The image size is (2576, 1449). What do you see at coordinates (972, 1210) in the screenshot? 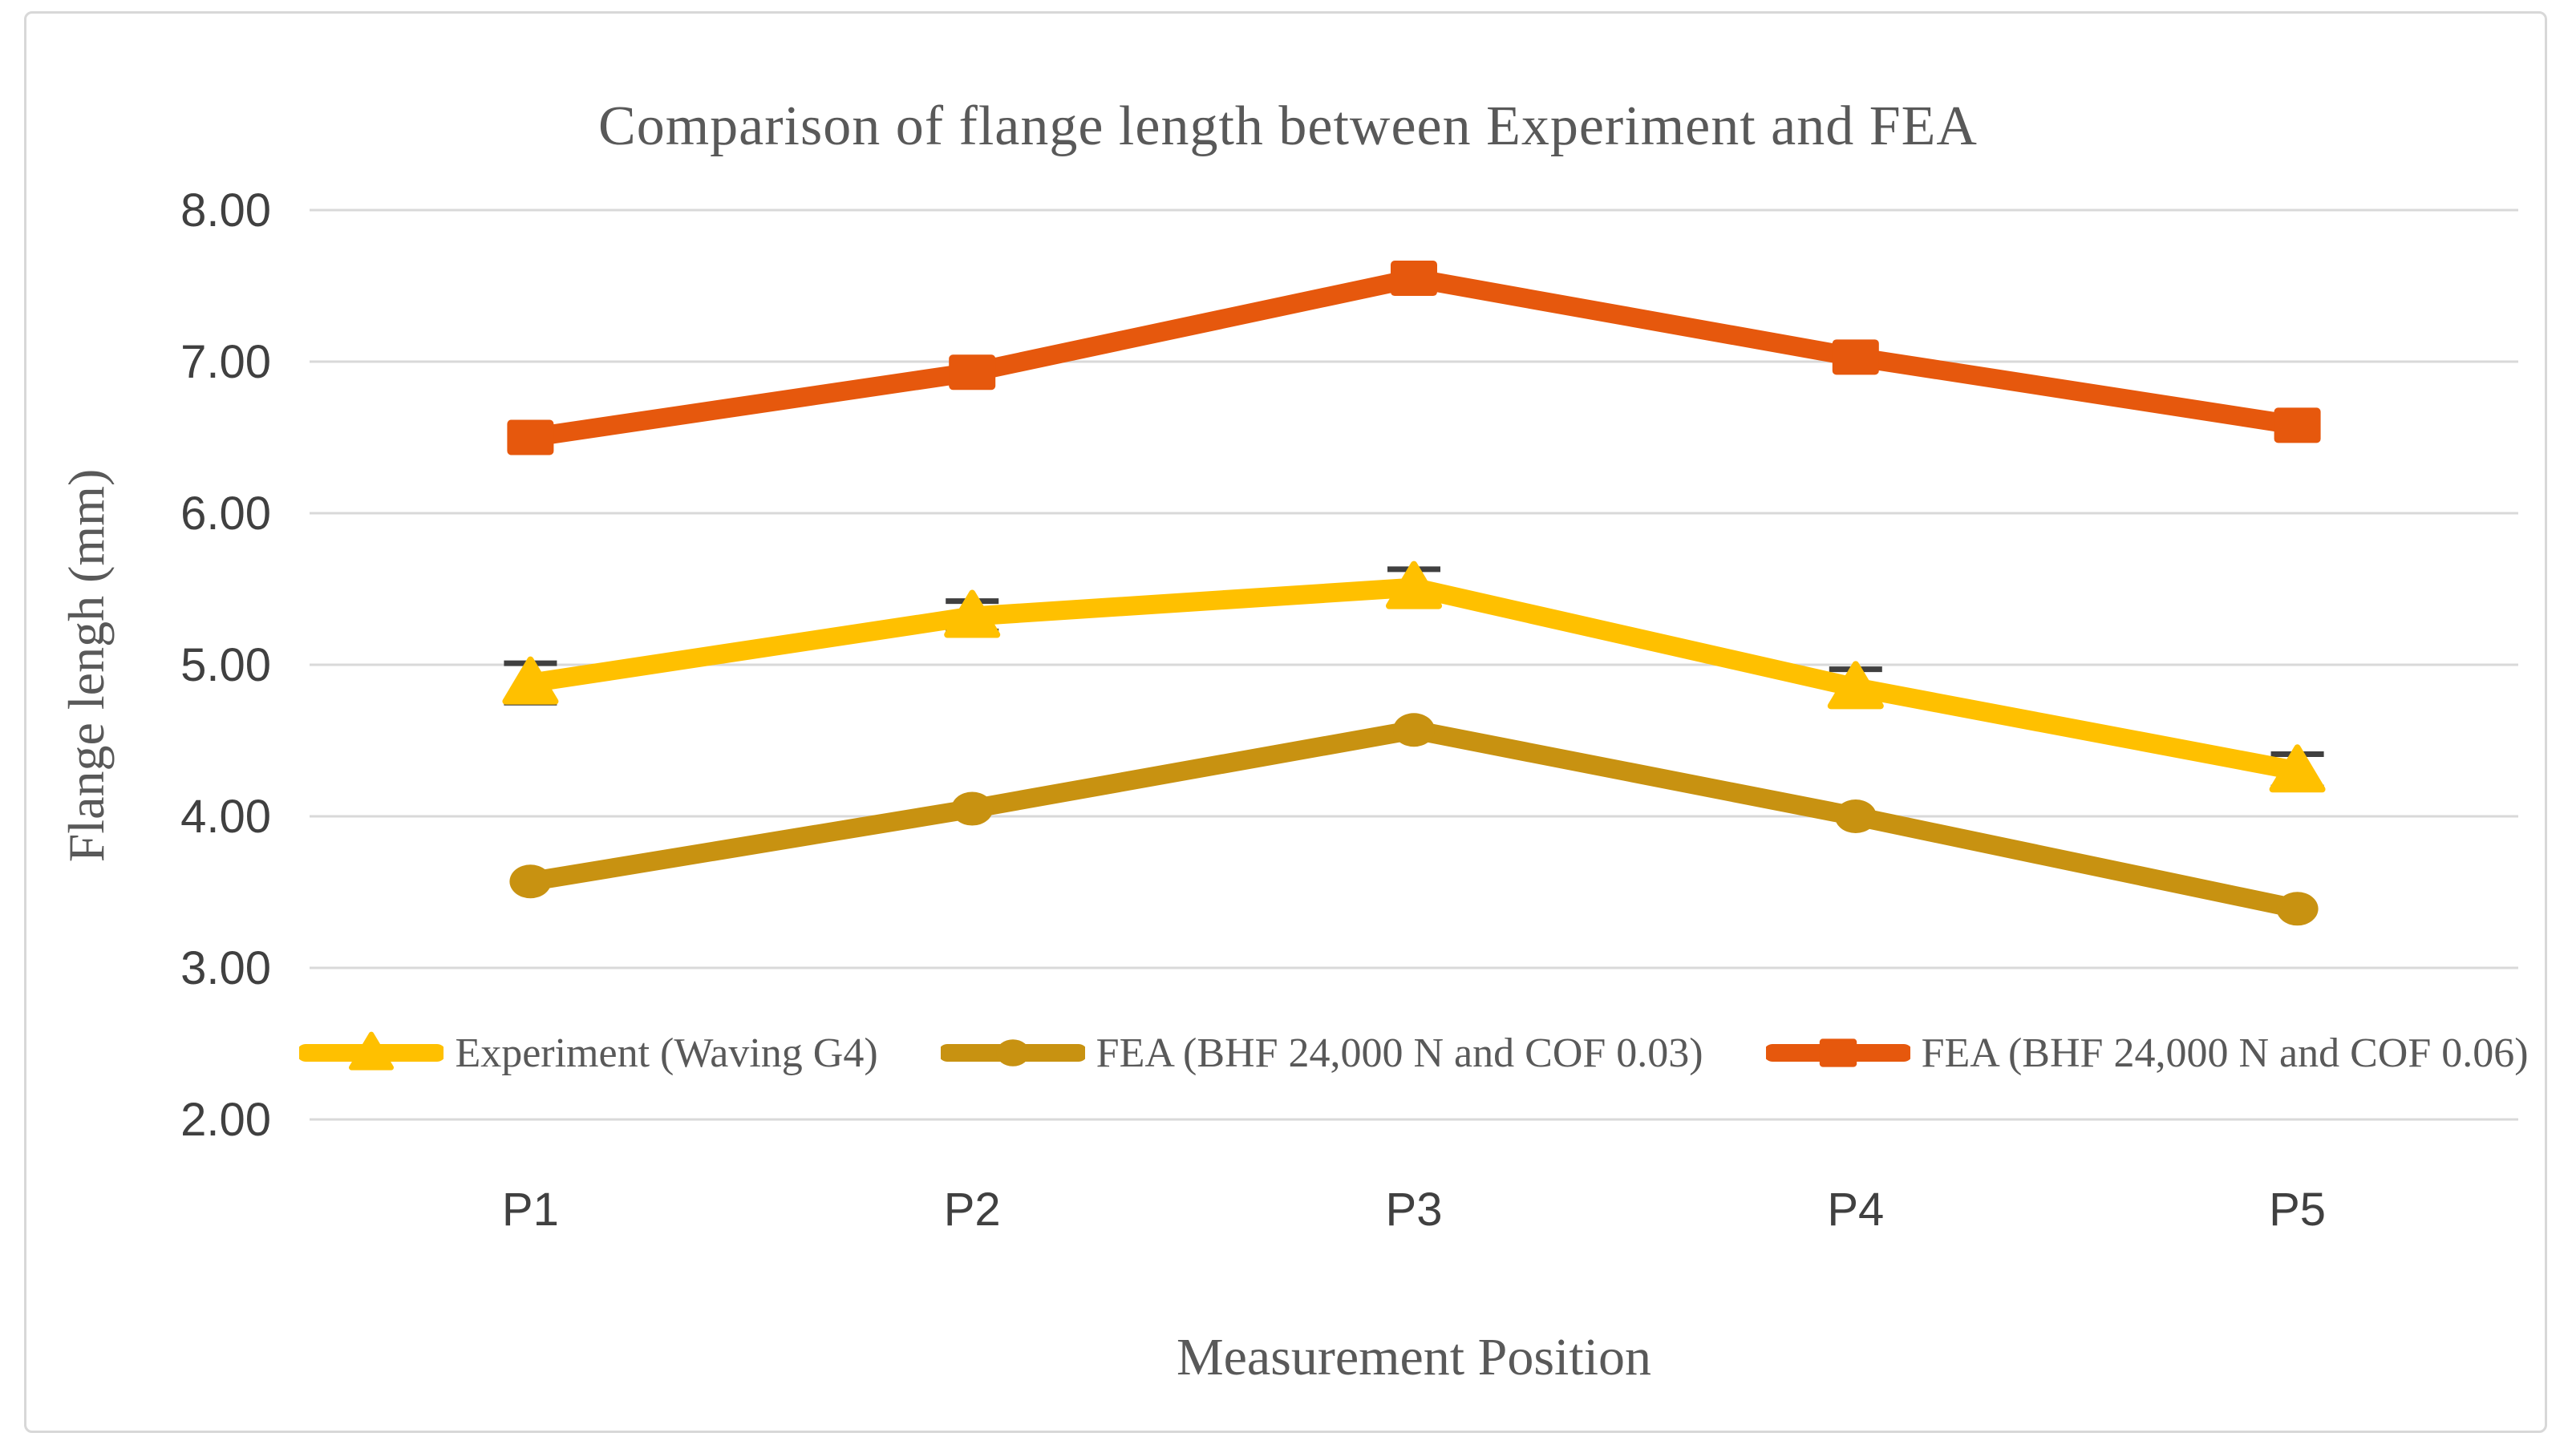
I see `x-tick-label: P2` at bounding box center [972, 1210].